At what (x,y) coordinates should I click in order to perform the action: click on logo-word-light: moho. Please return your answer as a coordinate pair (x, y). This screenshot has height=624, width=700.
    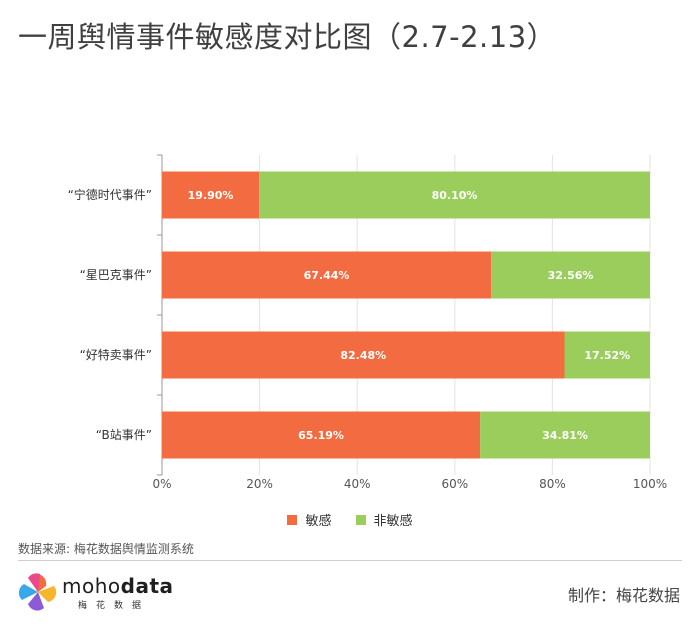
    Looking at the image, I should click on (91, 586).